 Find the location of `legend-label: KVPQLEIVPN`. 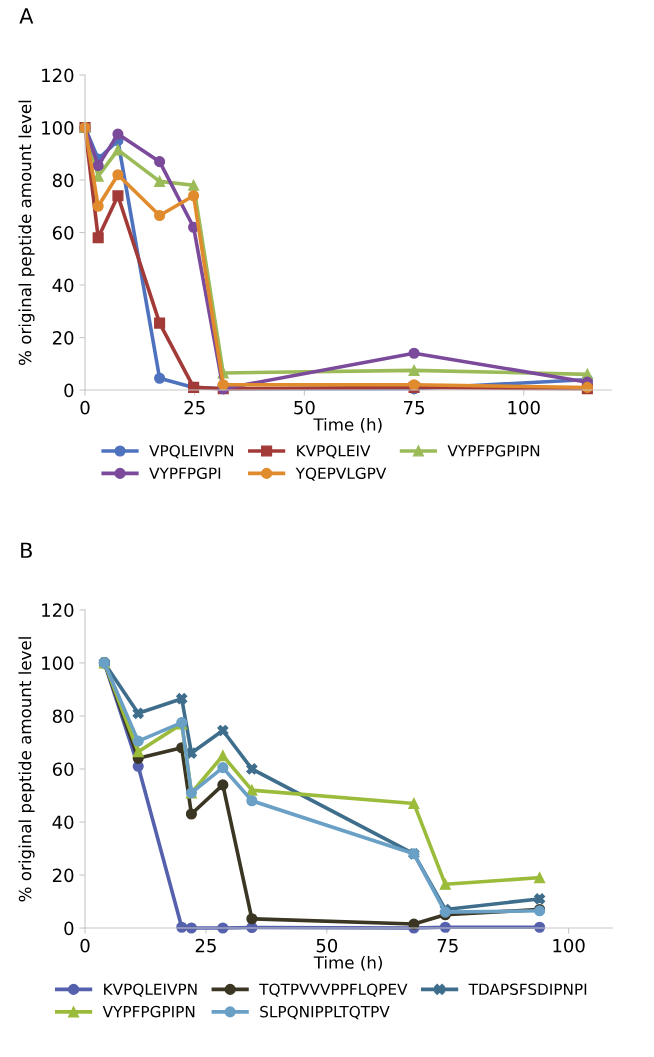

legend-label: KVPQLEIVPN is located at coordinates (150, 990).